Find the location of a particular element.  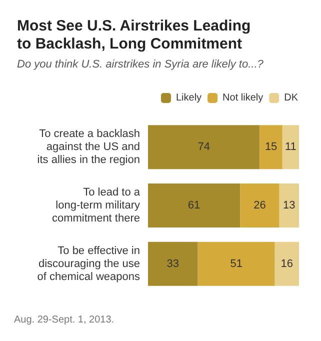

data-label: 16 is located at coordinates (287, 264).